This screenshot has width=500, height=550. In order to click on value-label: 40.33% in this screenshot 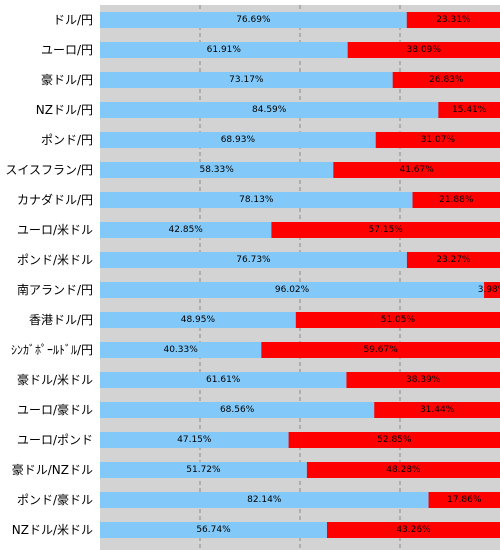, I will do `click(180, 350)`.